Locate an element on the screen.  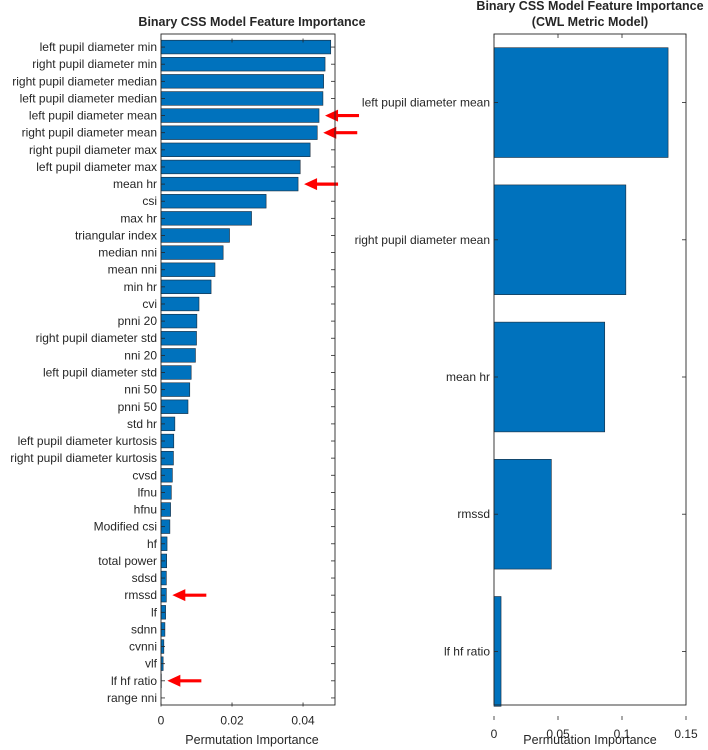
y-tick-label: right pupil diameter min is located at coordinates (94, 64).